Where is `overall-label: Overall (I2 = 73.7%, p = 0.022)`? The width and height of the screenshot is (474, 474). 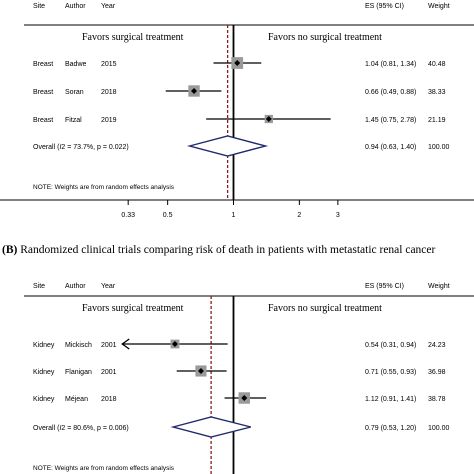
overall-label: Overall (I2 = 73.7%, p = 0.022) is located at coordinates (81, 147).